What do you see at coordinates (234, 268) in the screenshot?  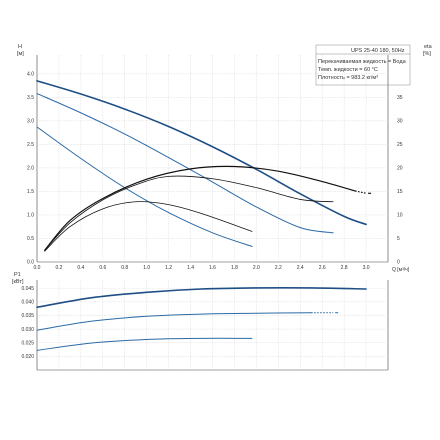 I see `x-tick-label: 1.8` at bounding box center [234, 268].